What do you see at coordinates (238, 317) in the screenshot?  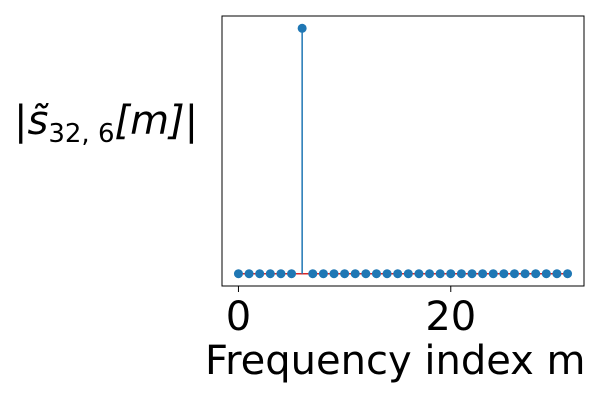 I see `x-tick-label: 0` at bounding box center [238, 317].